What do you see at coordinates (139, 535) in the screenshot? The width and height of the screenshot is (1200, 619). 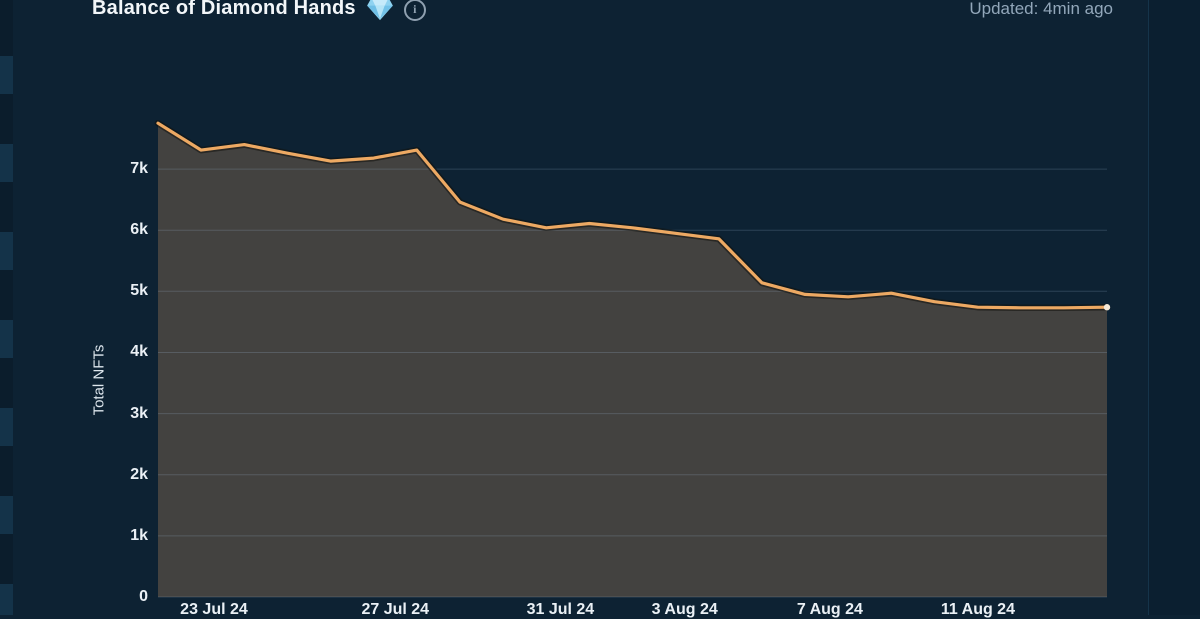 I see `y-tick-label: 1k` at bounding box center [139, 535].